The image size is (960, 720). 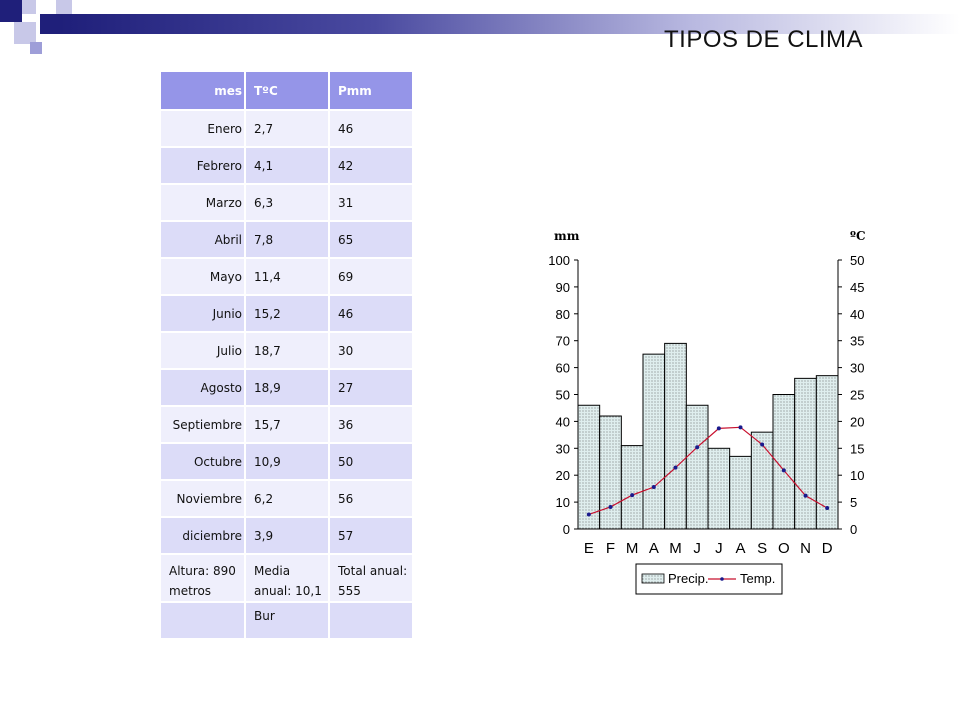 I want to click on cell-precip: 50, so click(x=371, y=462).